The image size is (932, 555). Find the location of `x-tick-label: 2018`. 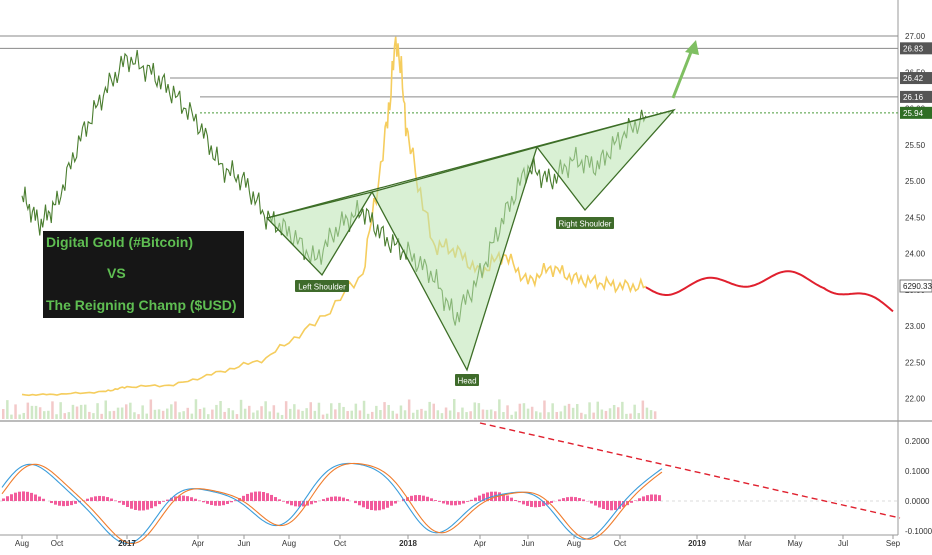

x-tick-label: 2018 is located at coordinates (408, 543).